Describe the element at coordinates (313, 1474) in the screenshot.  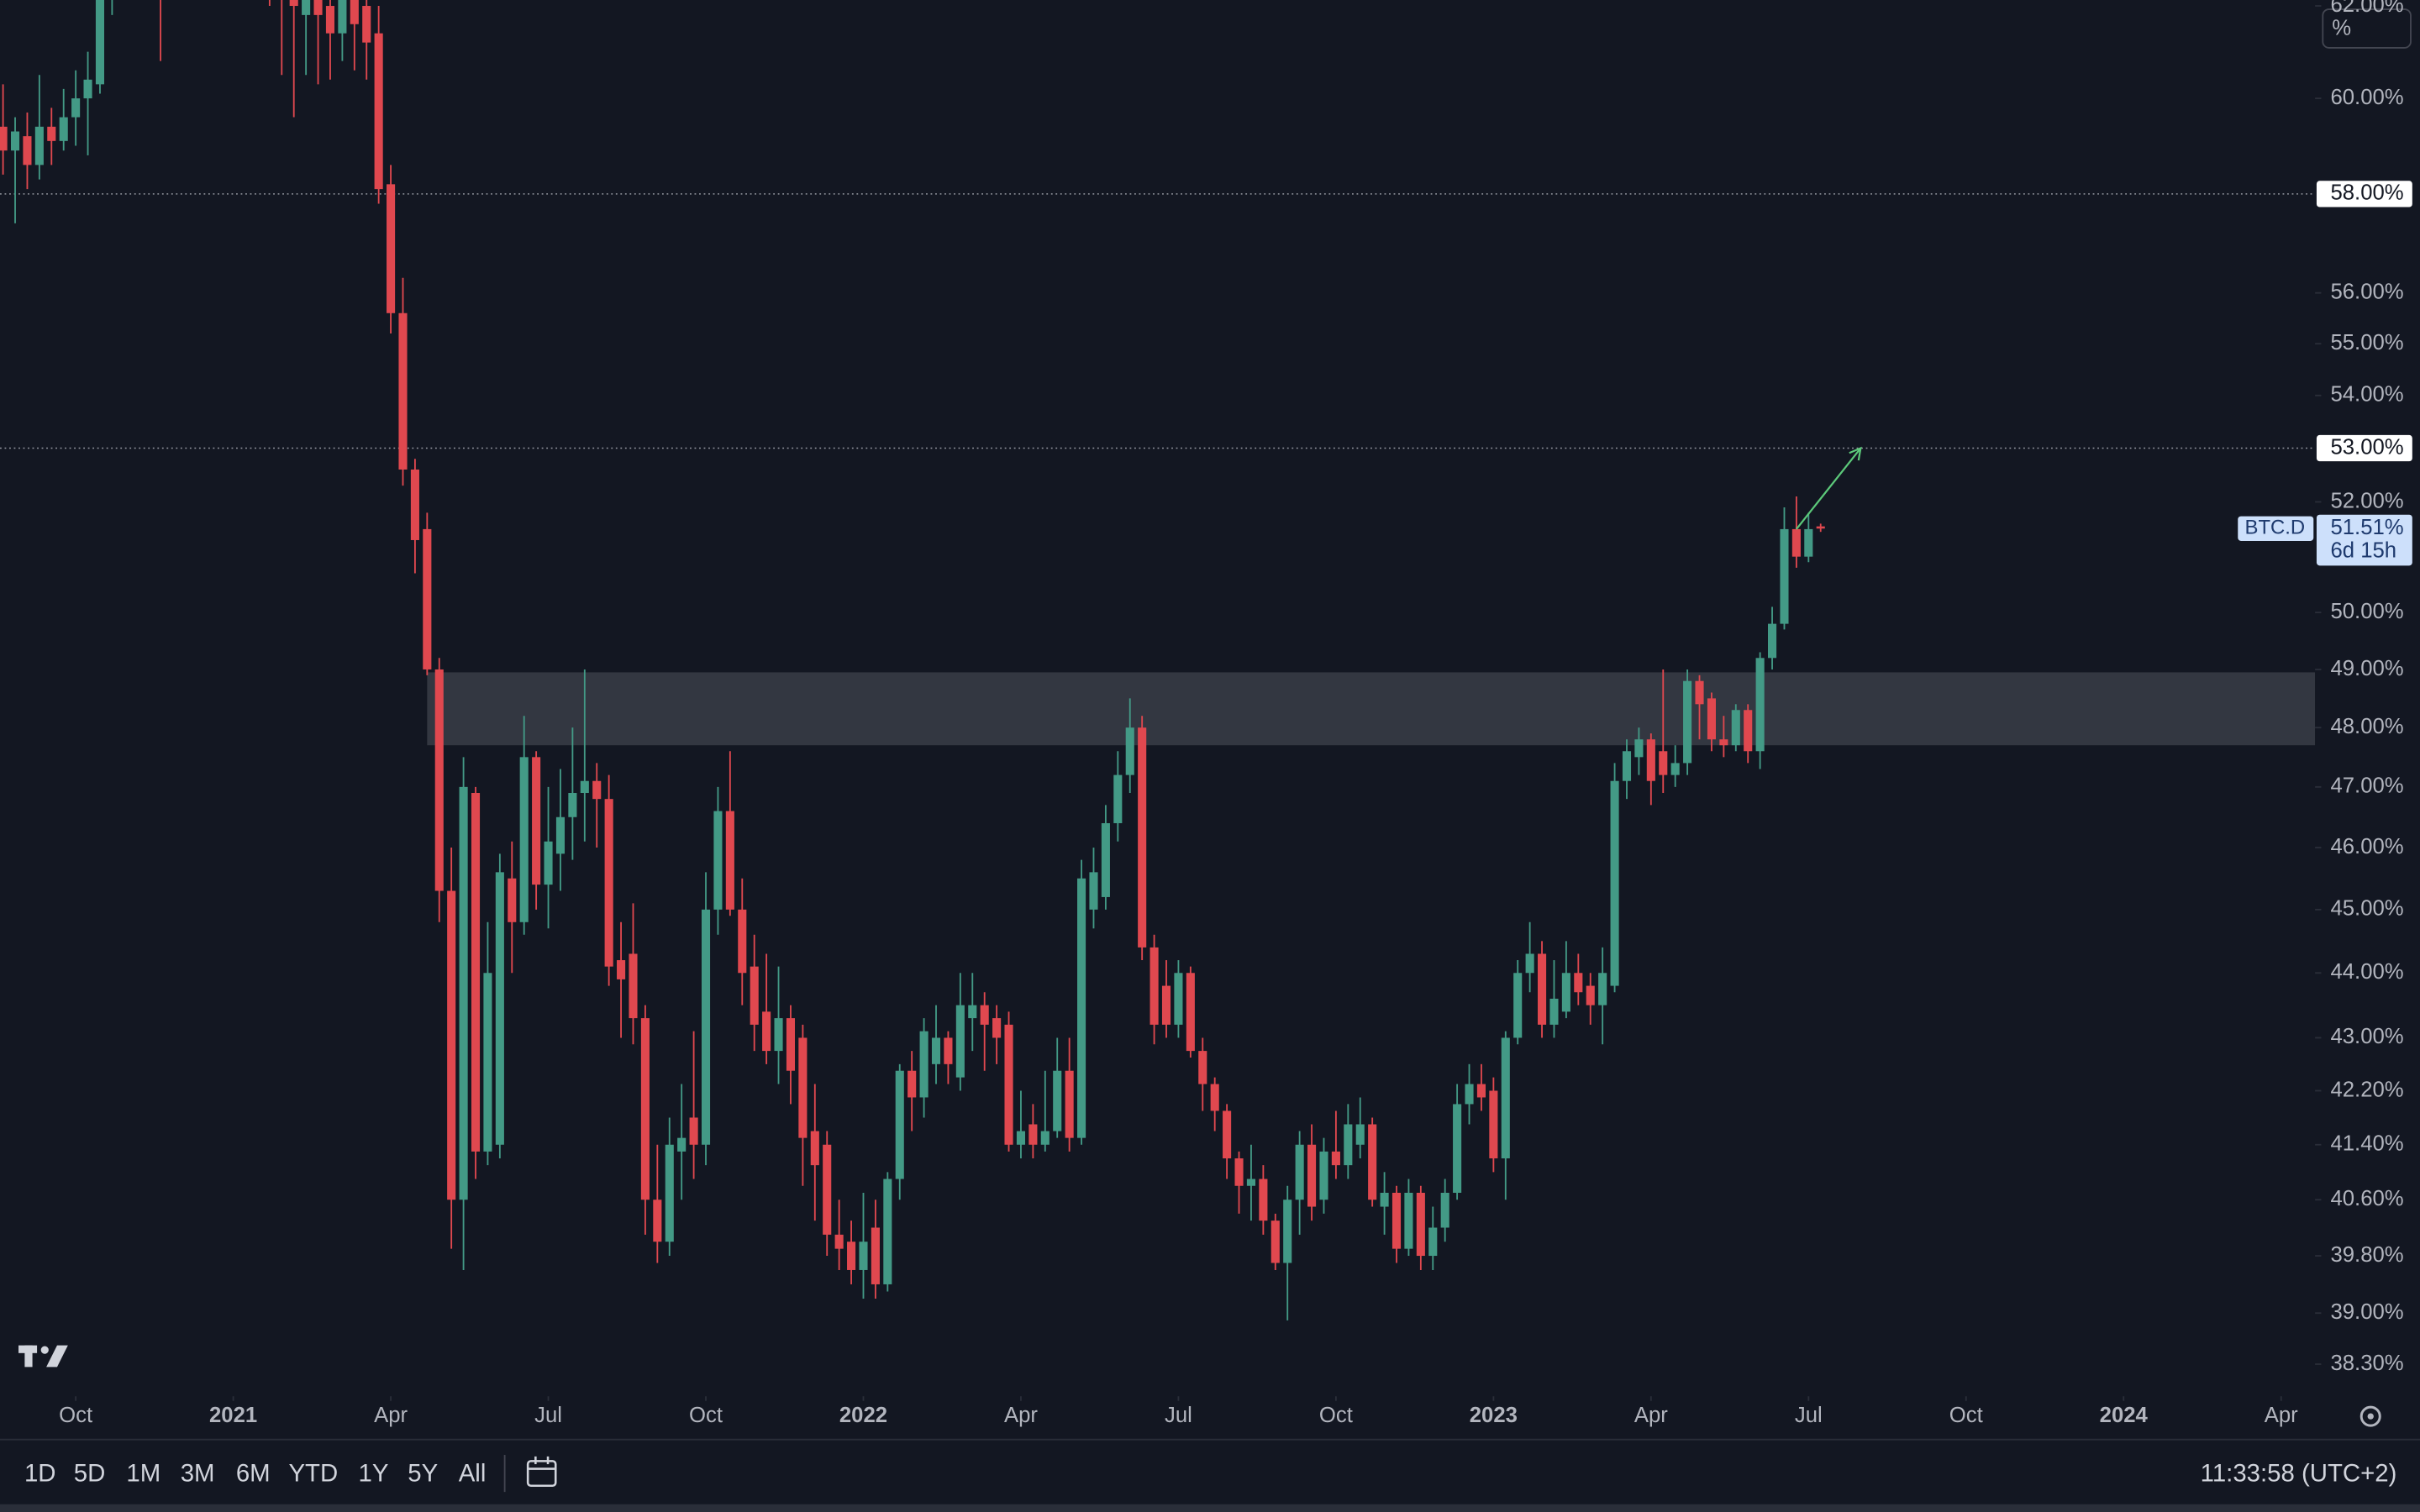
I see `range-button: YTD` at that location.